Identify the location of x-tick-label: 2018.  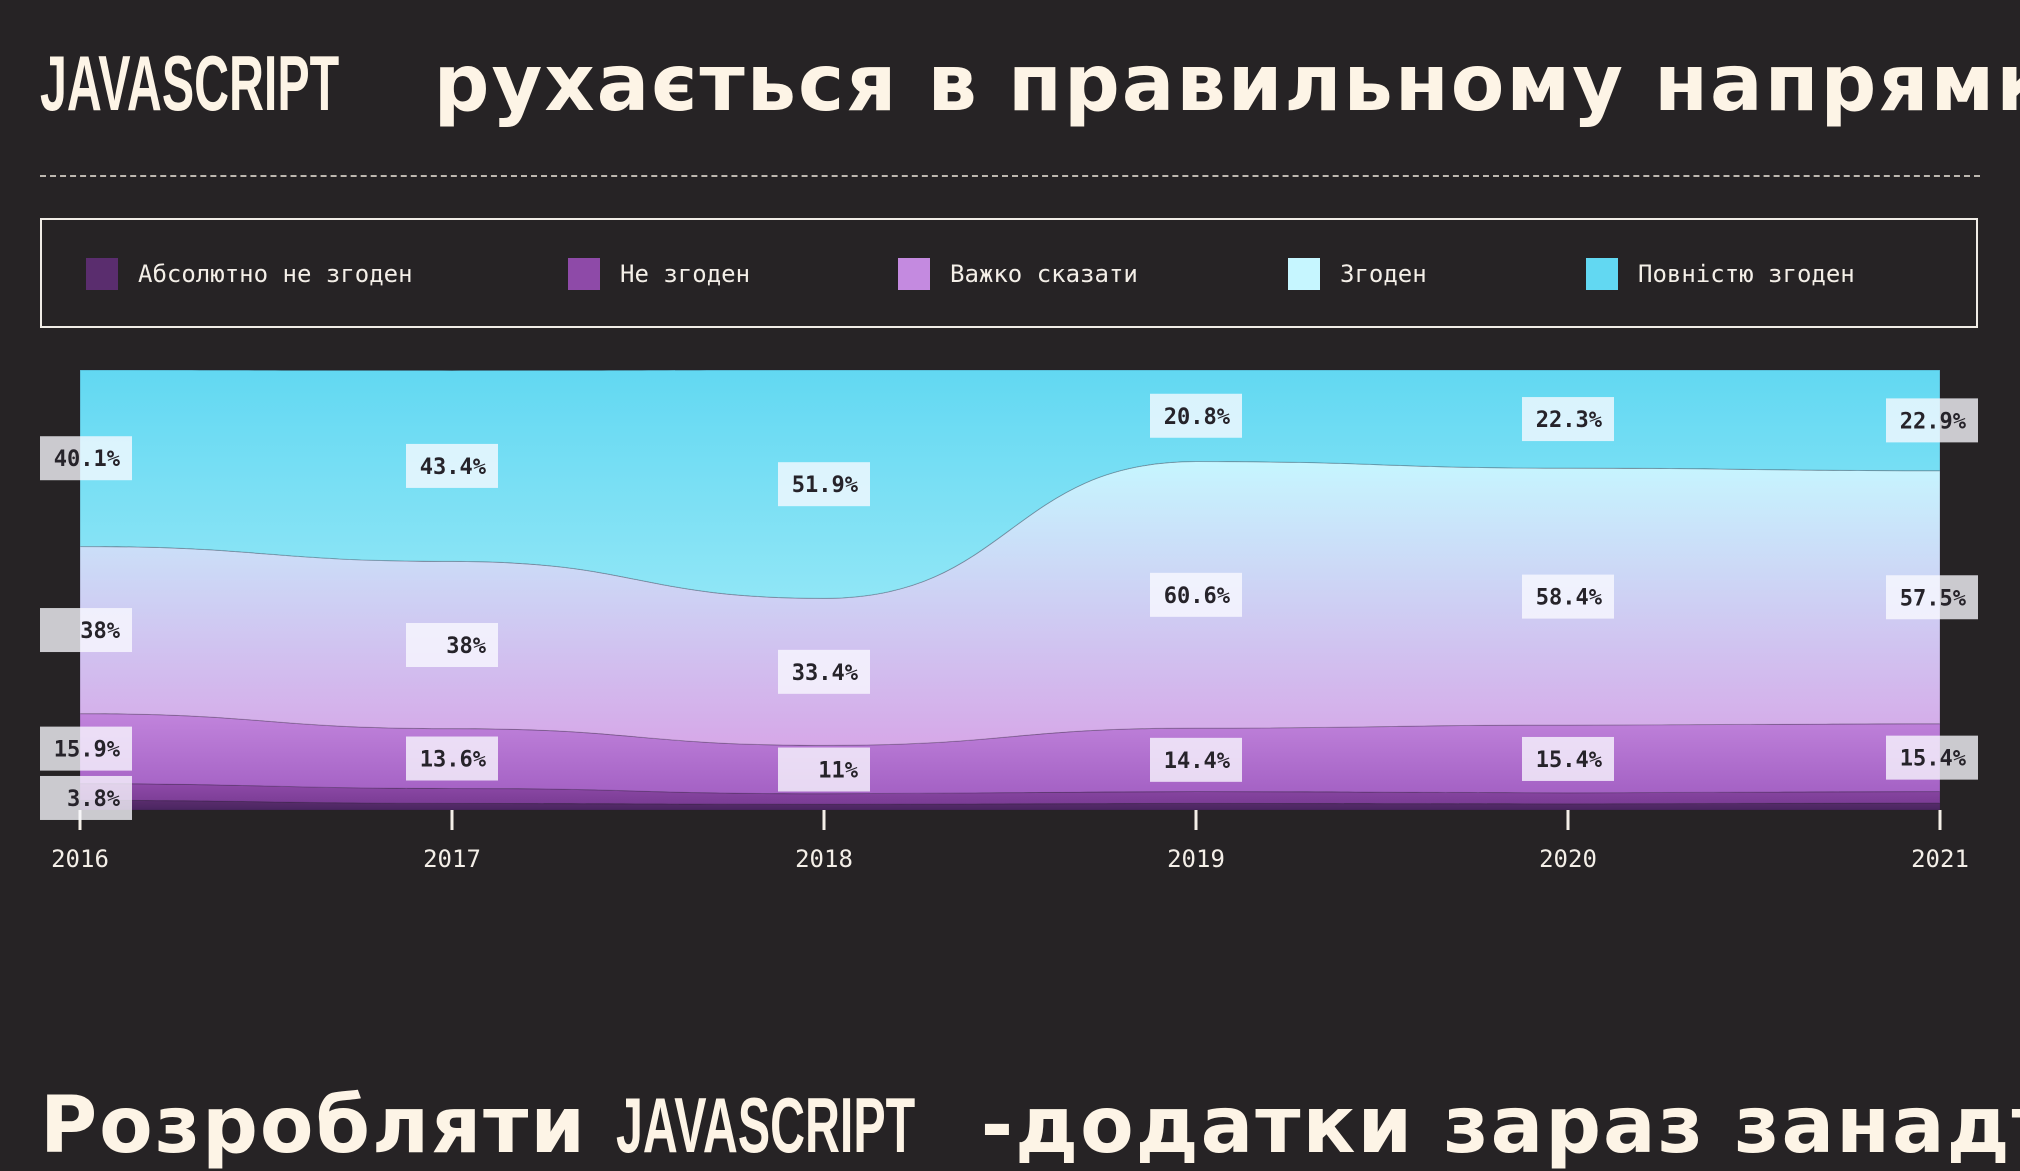
(824, 859).